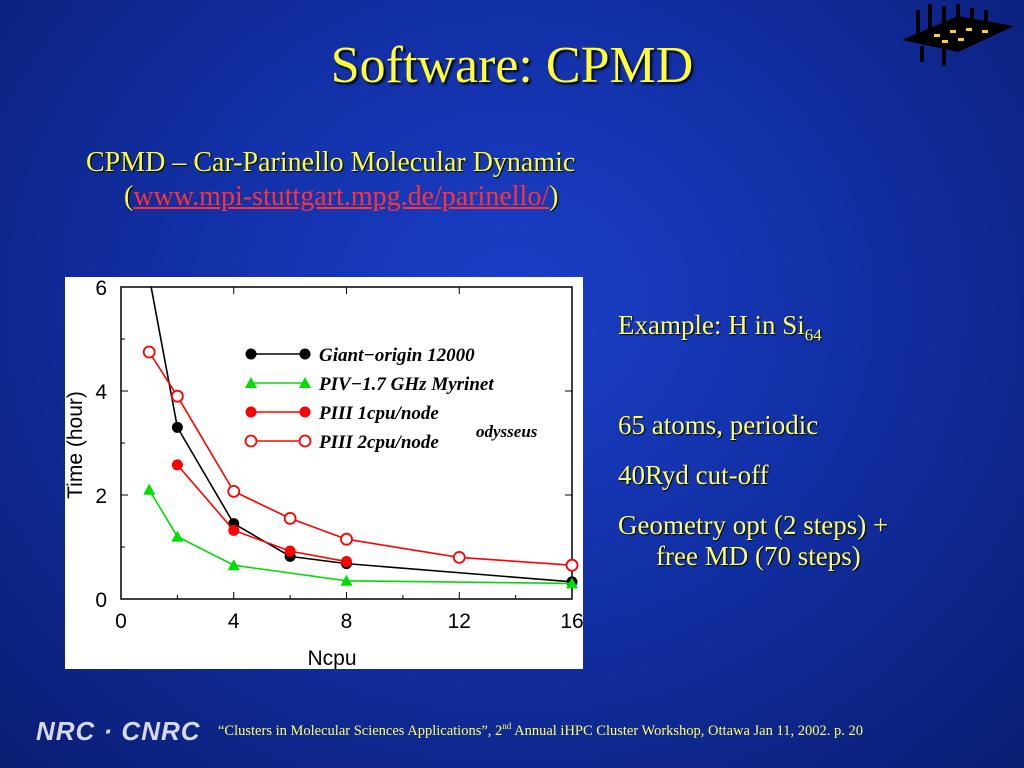 The width and height of the screenshot is (1024, 768). What do you see at coordinates (459, 621) in the screenshot?
I see `x-tick-label: 12` at bounding box center [459, 621].